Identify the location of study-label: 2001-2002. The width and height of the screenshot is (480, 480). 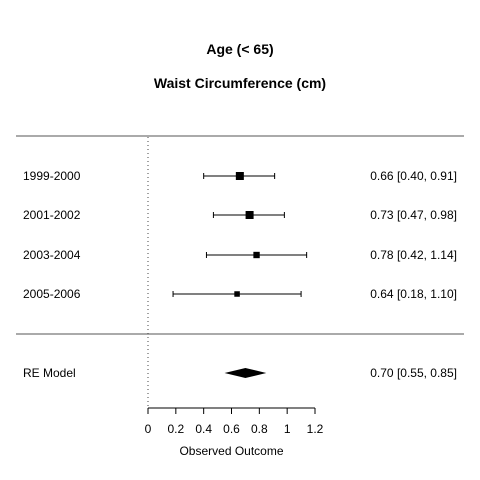
(52, 215).